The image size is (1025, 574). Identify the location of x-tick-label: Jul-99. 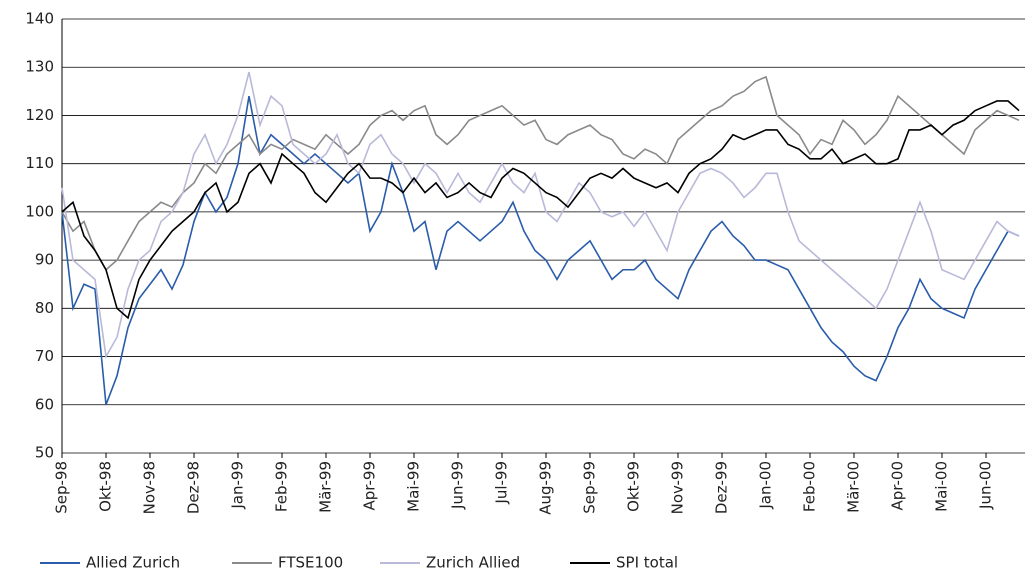
(502, 483).